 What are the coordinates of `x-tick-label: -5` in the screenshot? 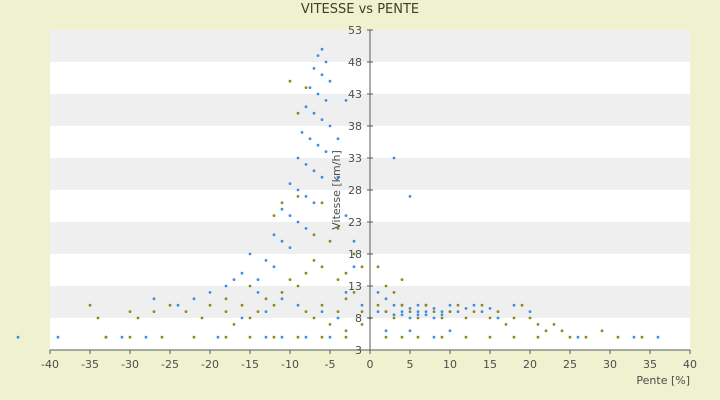 It's located at (330, 364).